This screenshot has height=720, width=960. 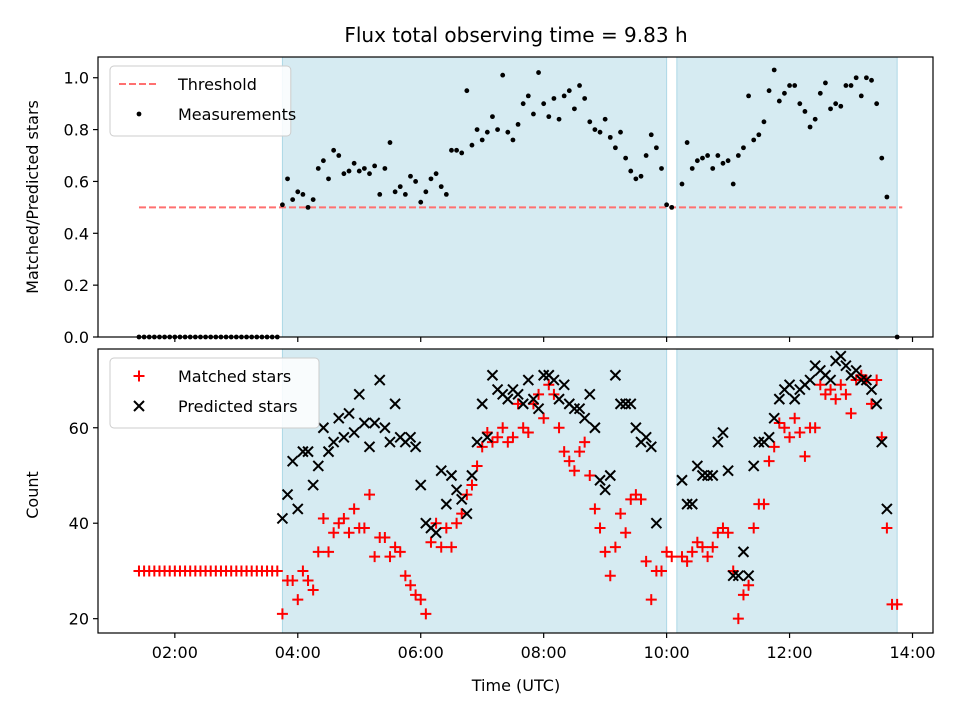 I want to click on top-y-tick-label: 0.4, so click(x=76, y=233).